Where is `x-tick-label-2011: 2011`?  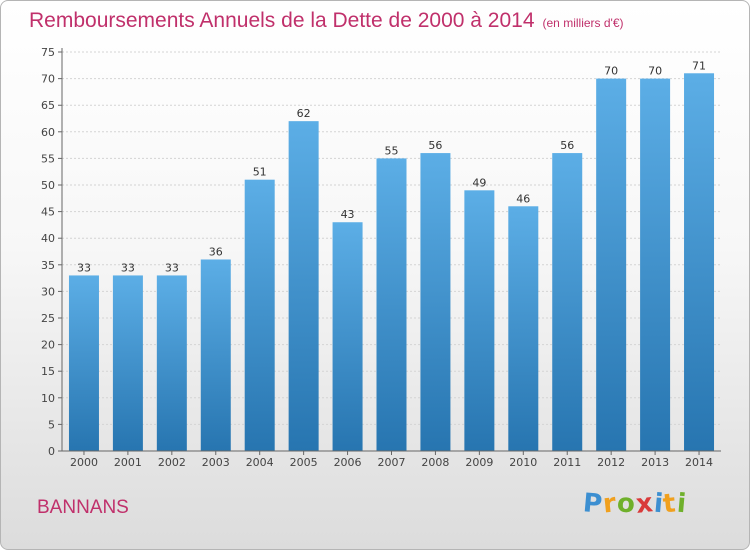
x-tick-label-2011: 2011 is located at coordinates (567, 462).